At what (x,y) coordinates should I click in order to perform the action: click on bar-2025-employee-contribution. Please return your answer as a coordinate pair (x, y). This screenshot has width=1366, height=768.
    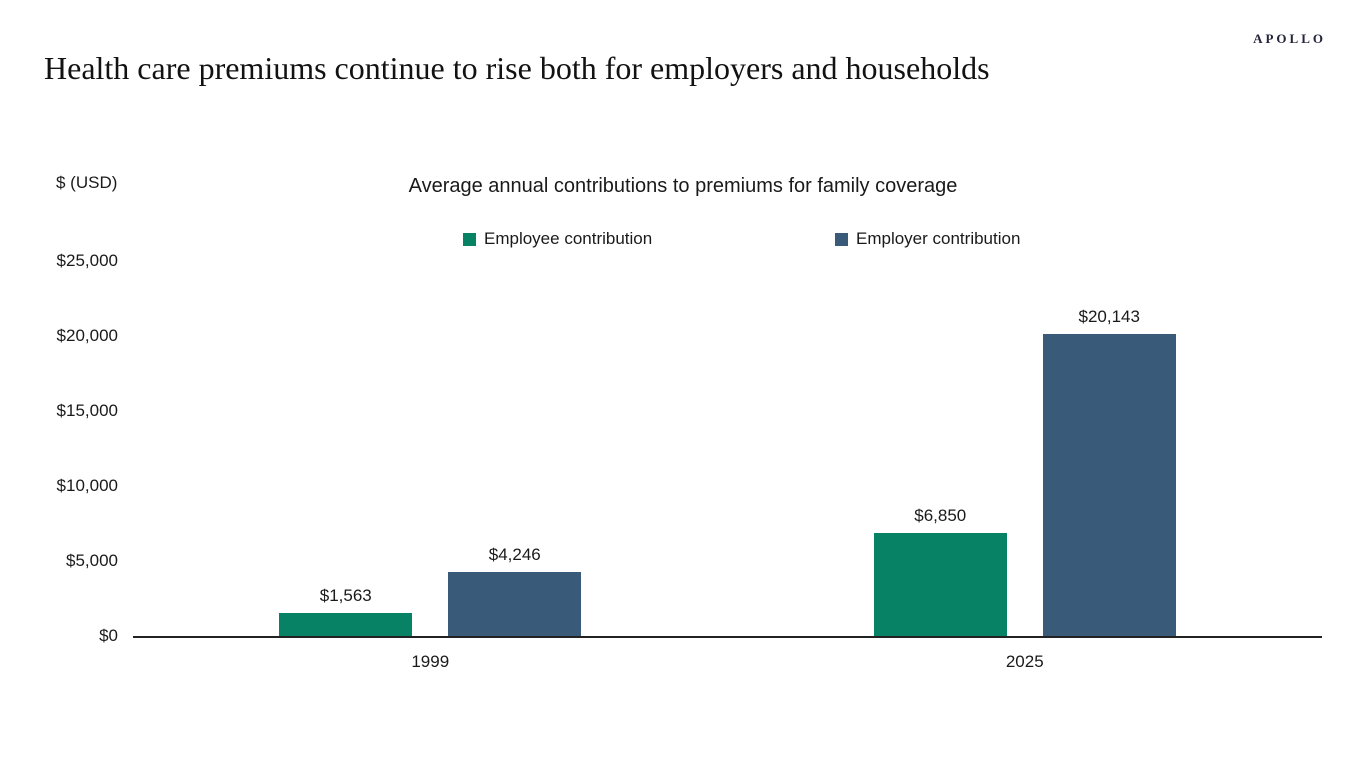
    Looking at the image, I should click on (940, 584).